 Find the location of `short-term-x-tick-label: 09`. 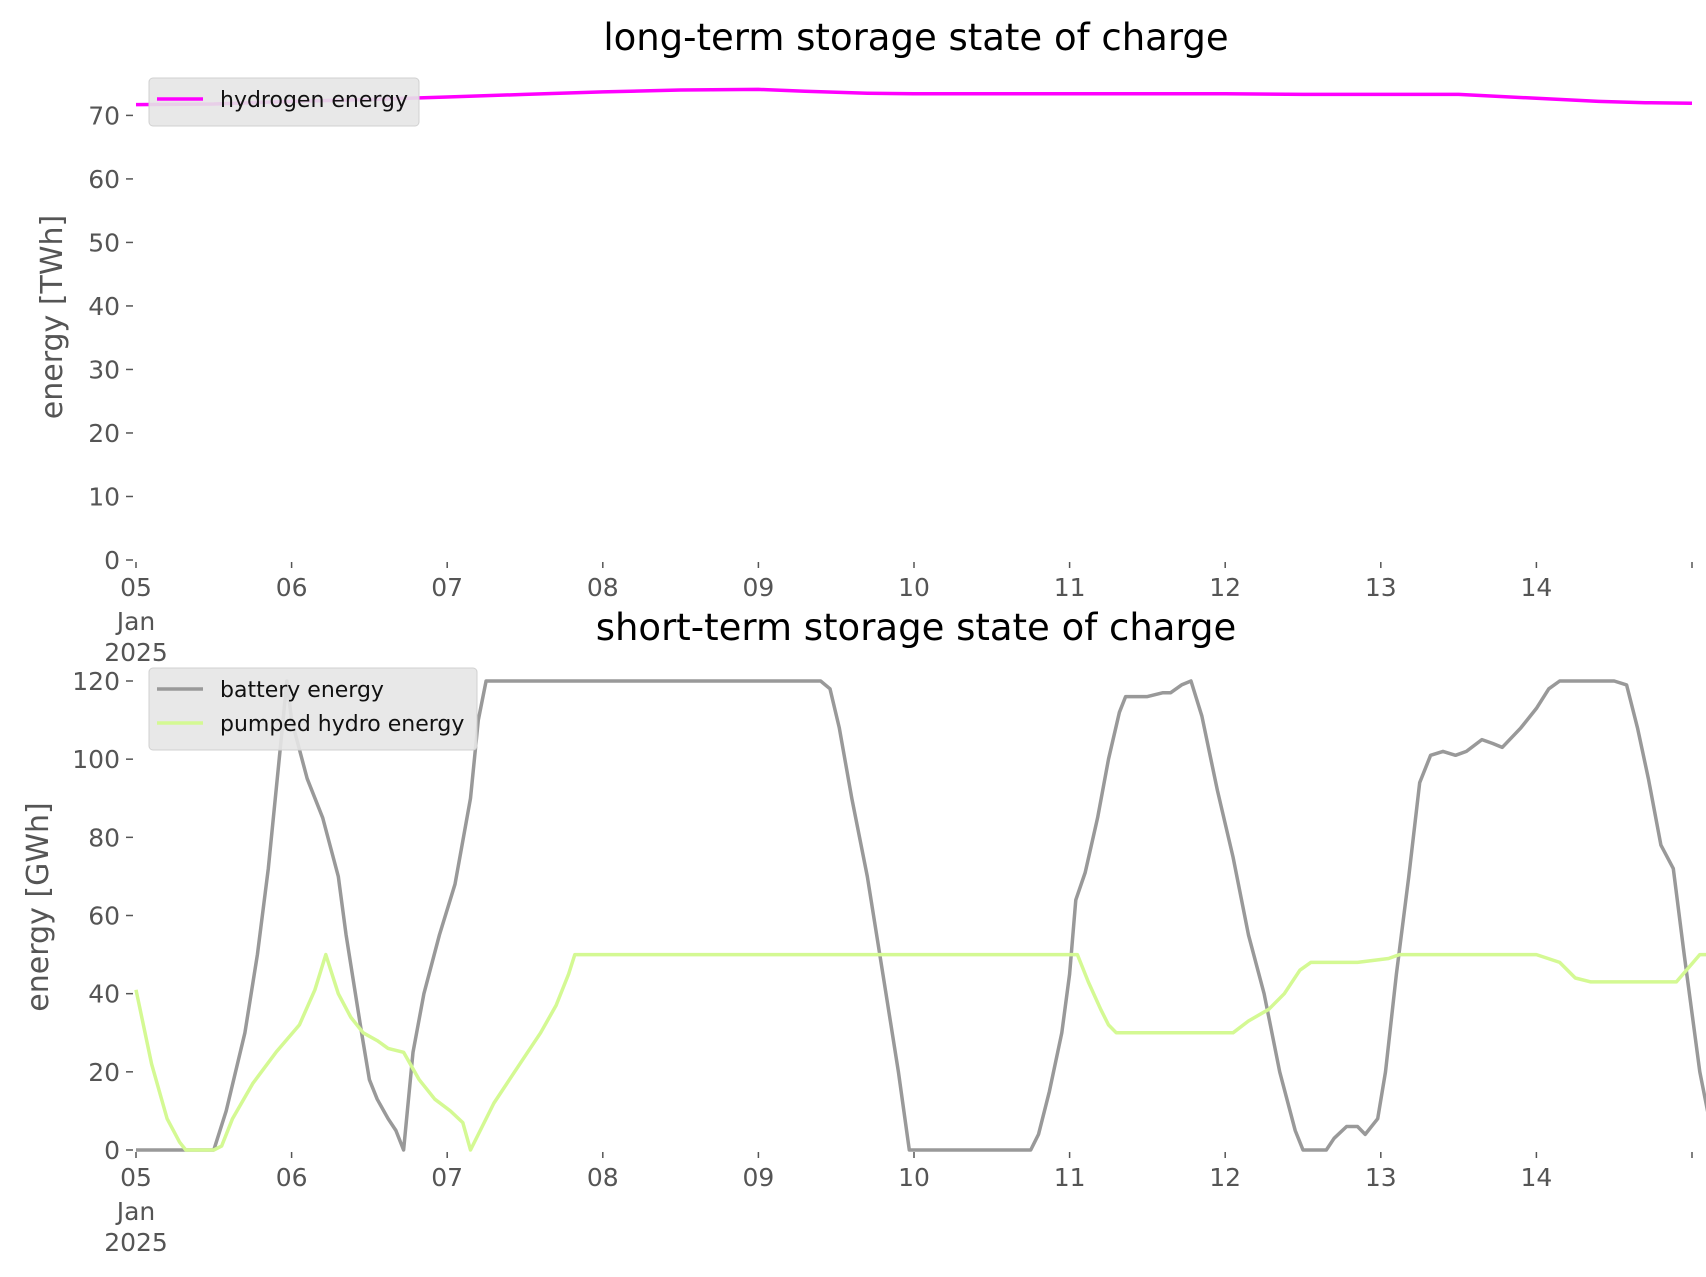

short-term-x-tick-label: 09 is located at coordinates (758, 1177).